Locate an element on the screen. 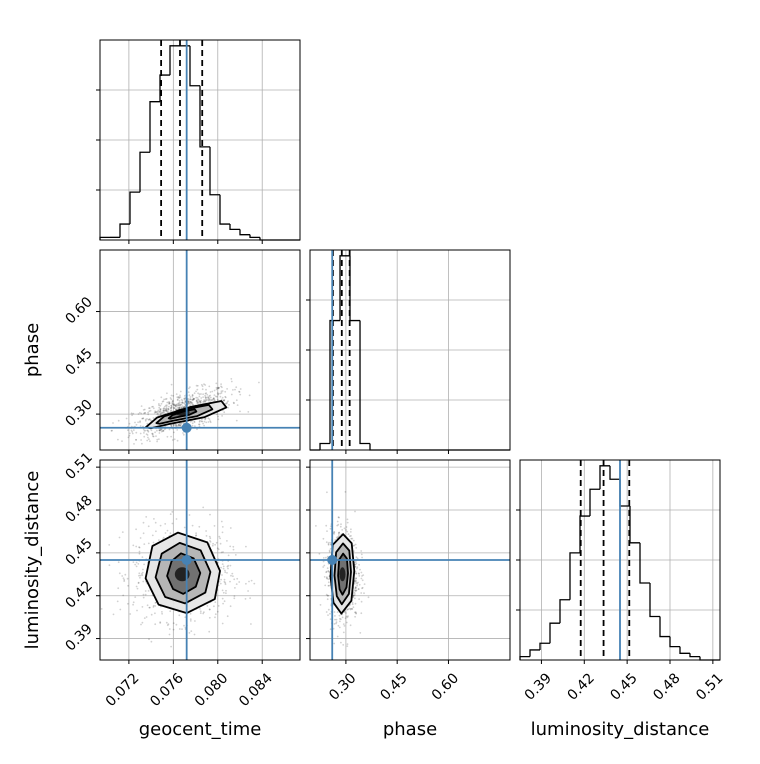  x-tick-label: 0.39 is located at coordinates (538, 686).